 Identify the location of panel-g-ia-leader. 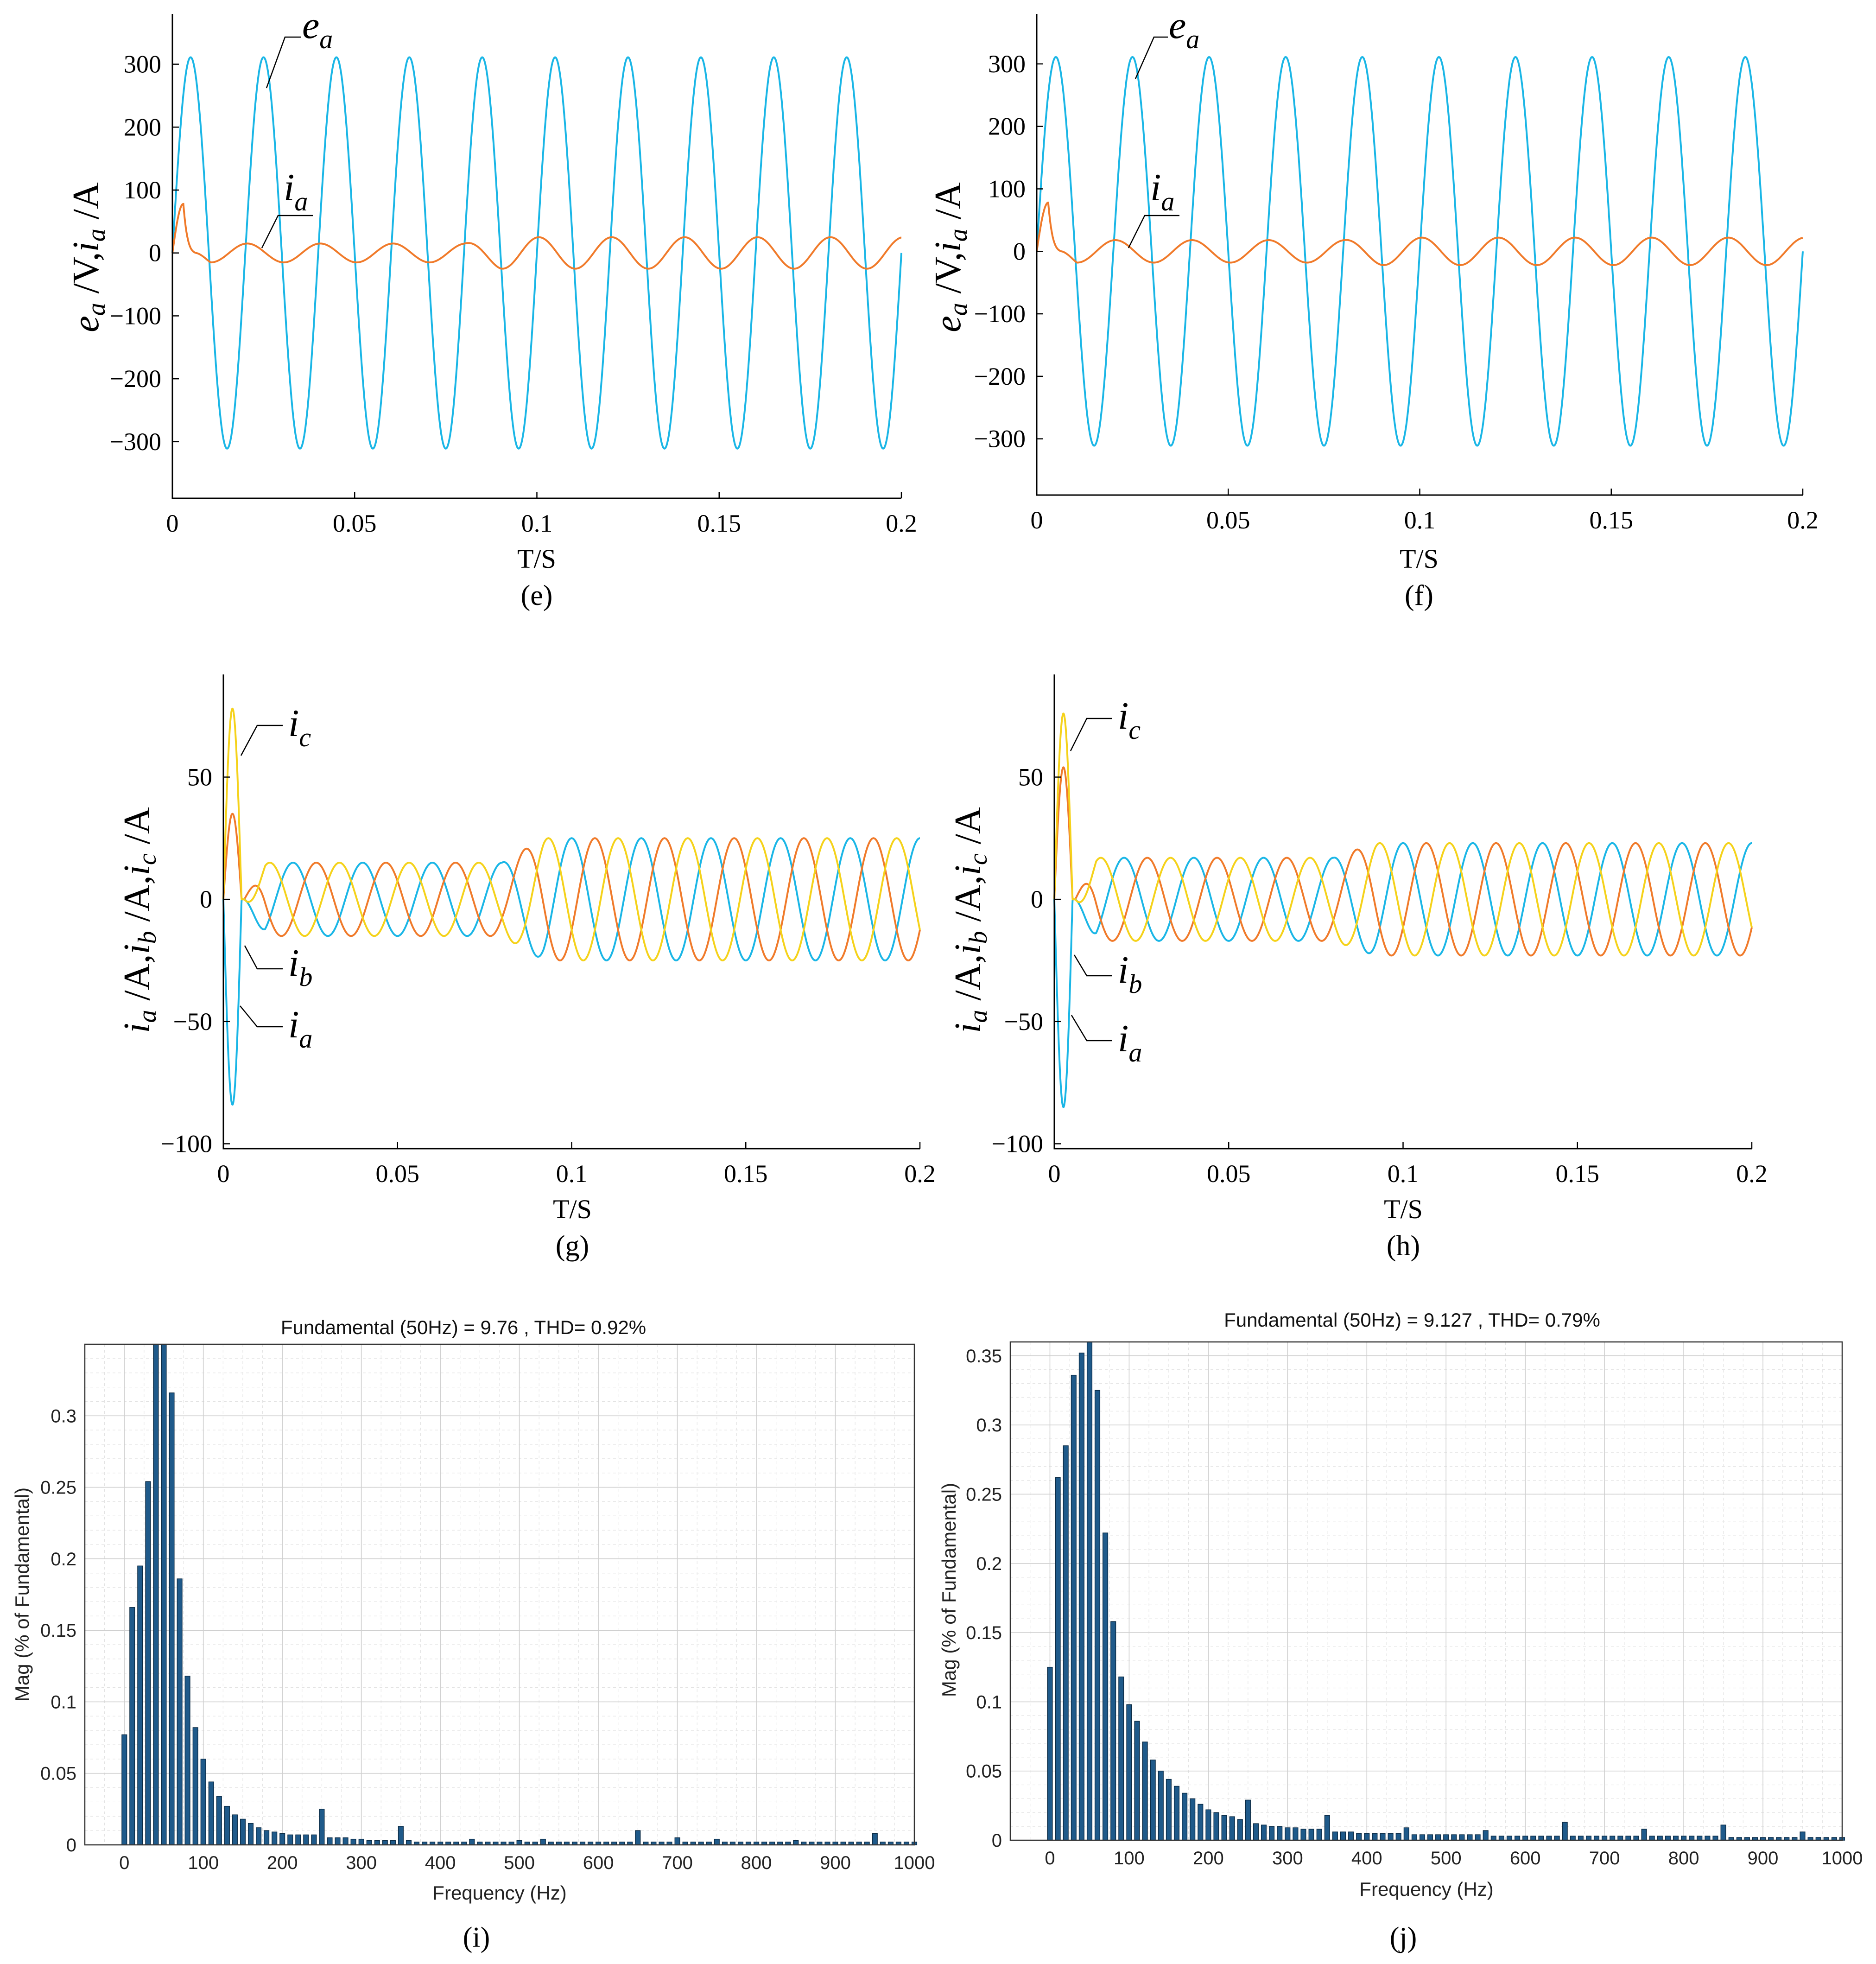
(262, 1016).